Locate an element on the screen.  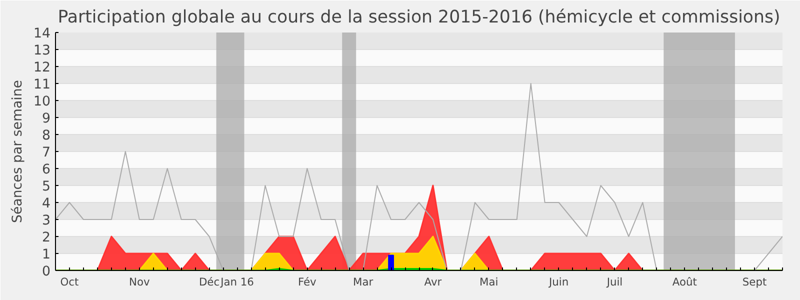
y-tick-label: 1 is located at coordinates (46, 255).